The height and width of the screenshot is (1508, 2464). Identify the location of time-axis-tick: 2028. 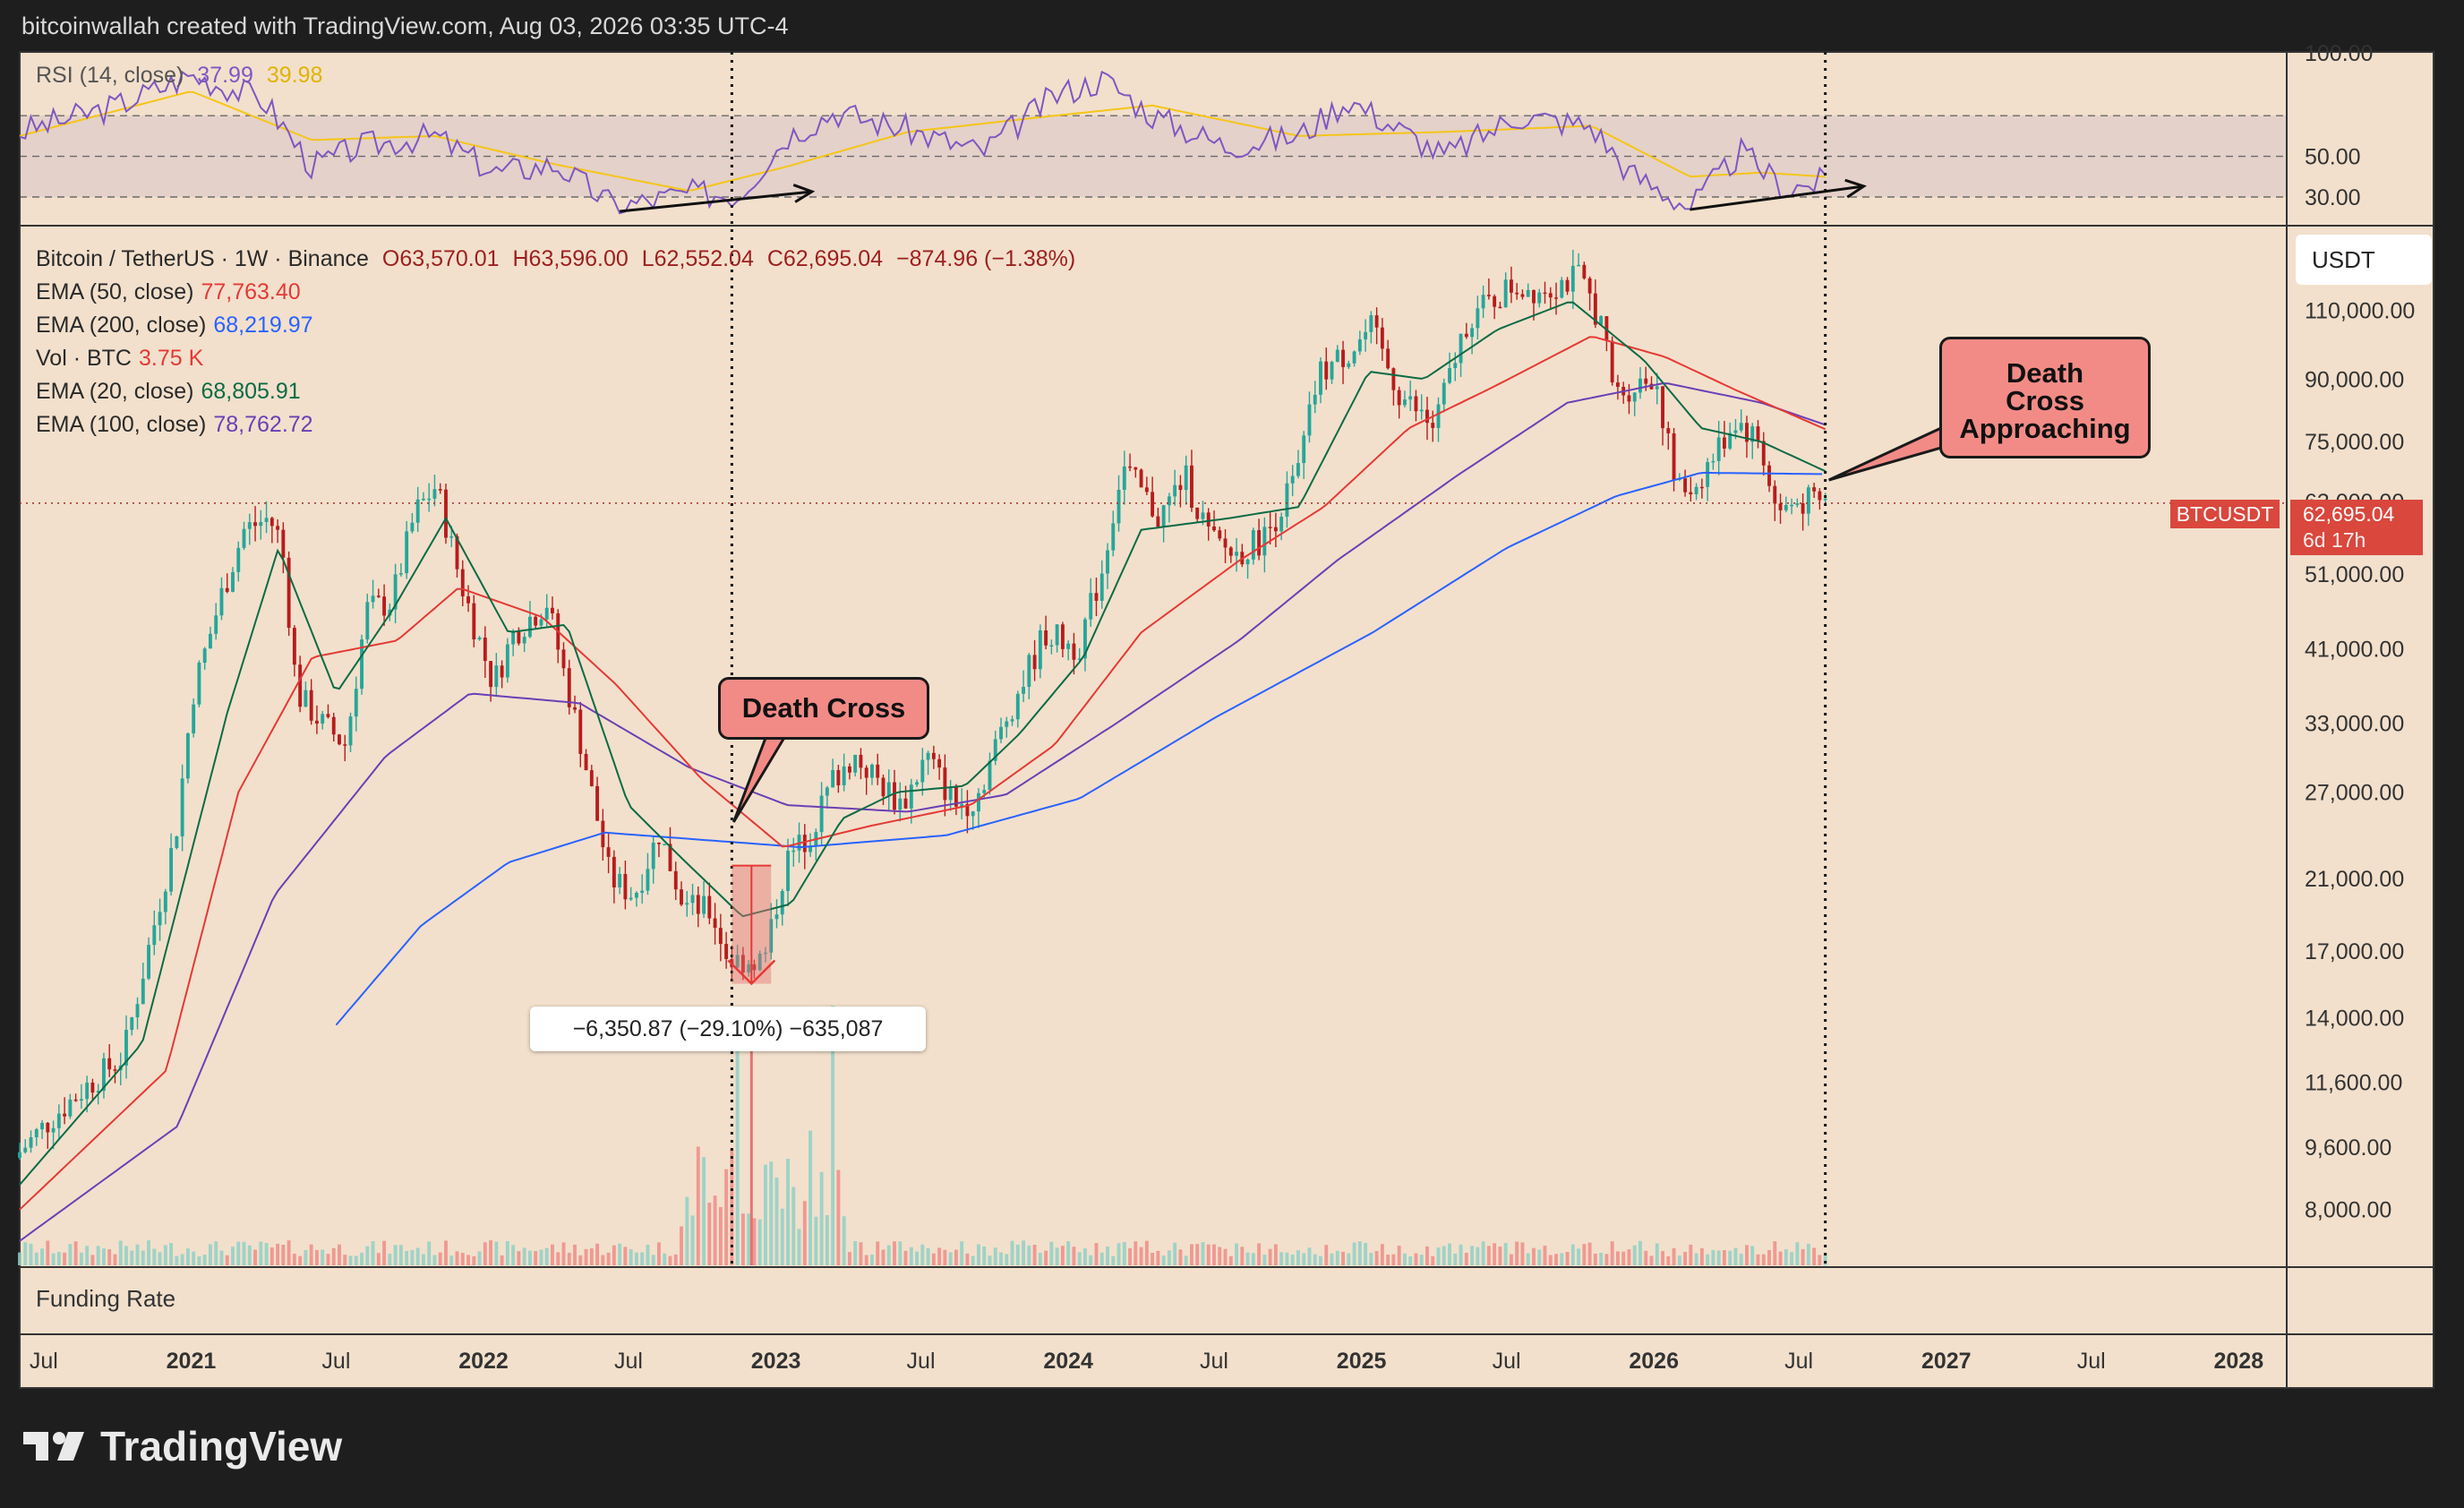
(2239, 1361).